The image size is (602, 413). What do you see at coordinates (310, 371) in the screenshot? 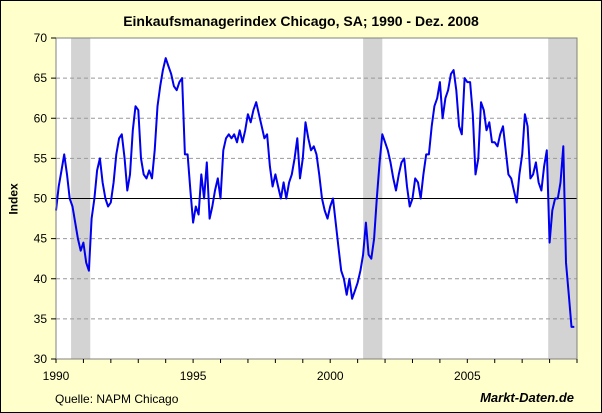
I see `x-tick-labels: 1990 1995 2000 2005` at bounding box center [310, 371].